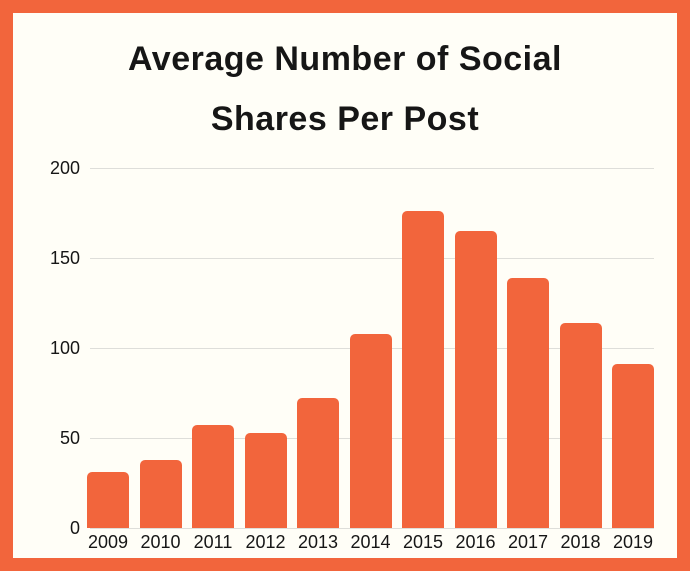  What do you see at coordinates (633, 446) in the screenshot?
I see `bar-2019` at bounding box center [633, 446].